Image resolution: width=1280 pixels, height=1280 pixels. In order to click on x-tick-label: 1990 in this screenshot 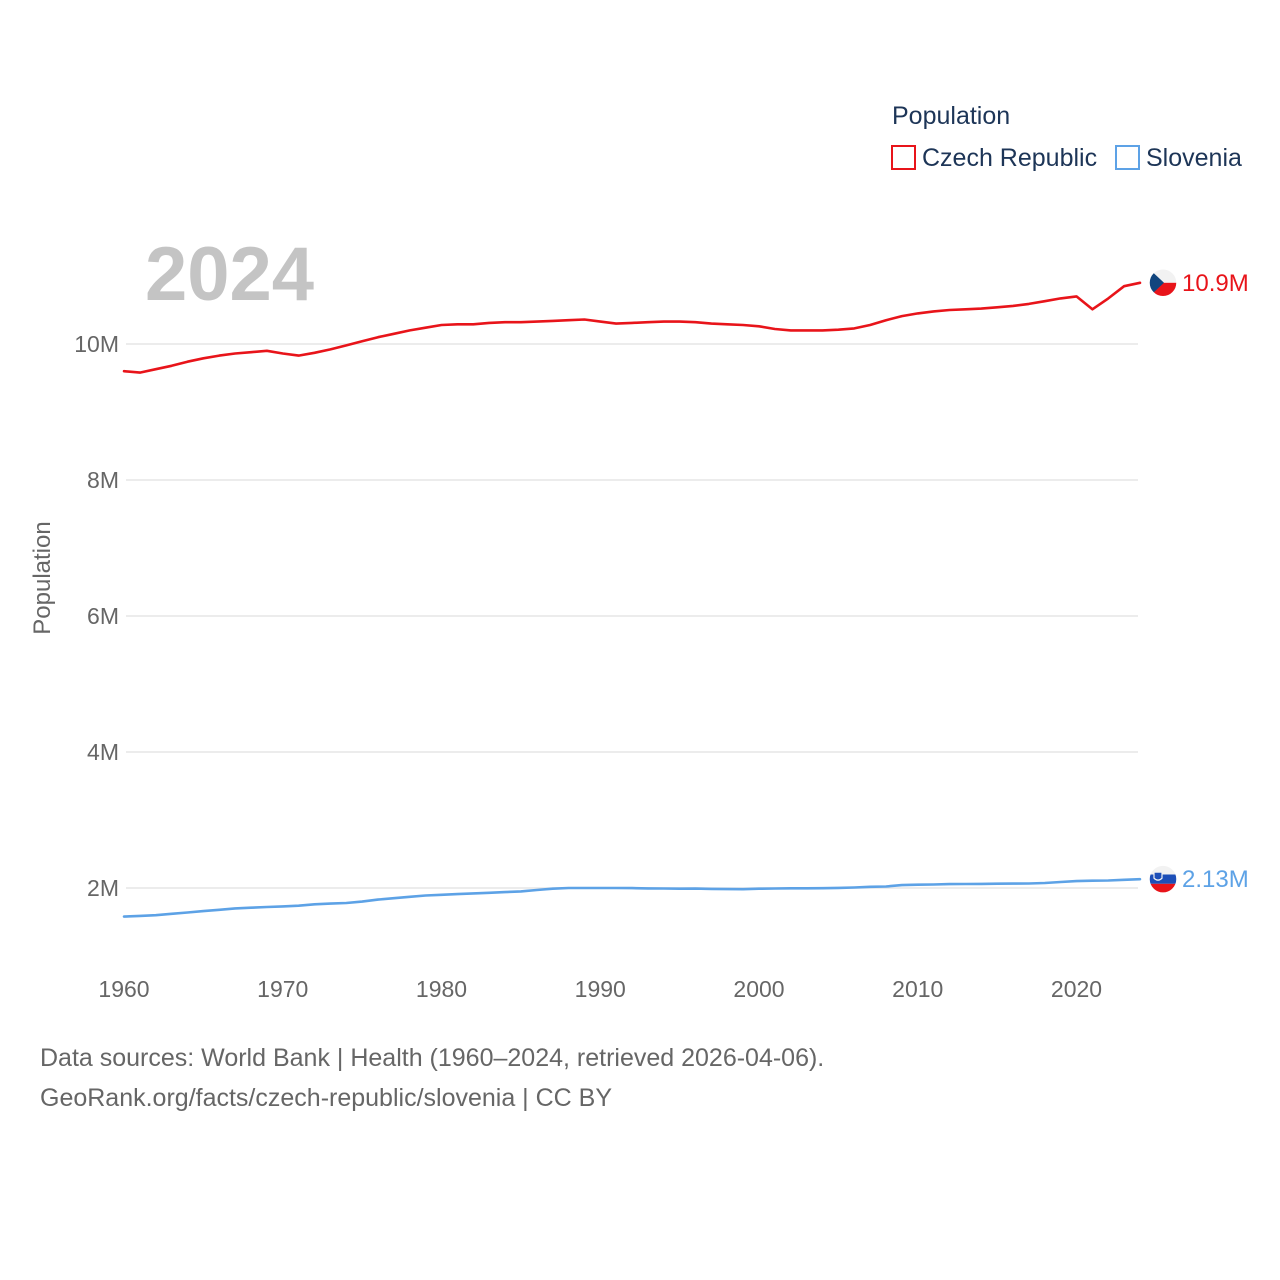, I will do `click(600, 989)`.